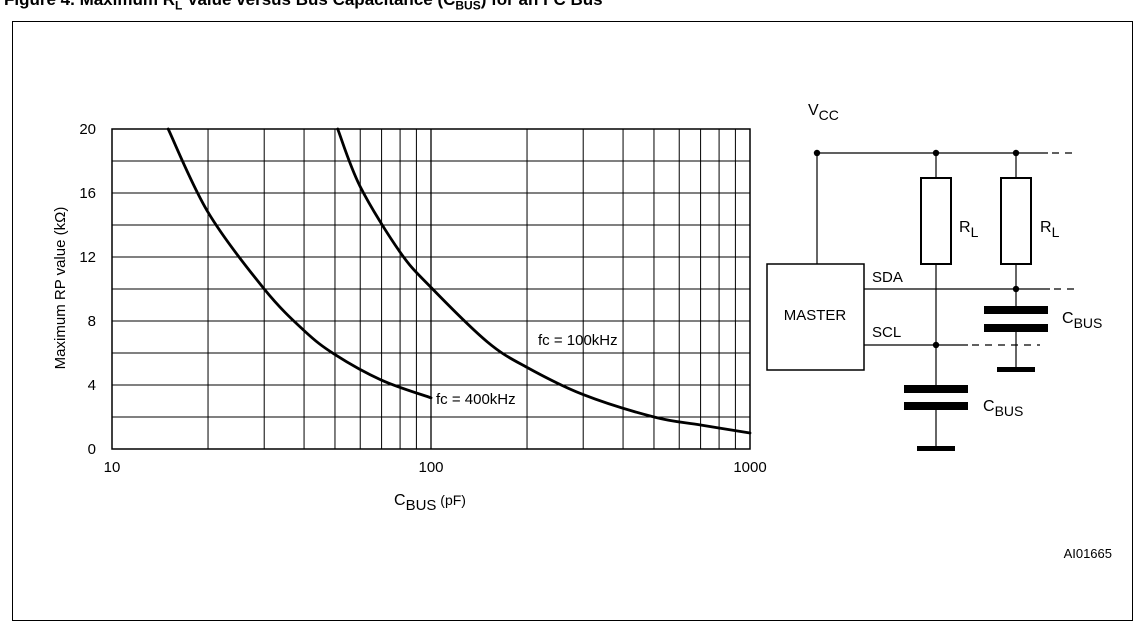 The height and width of the screenshot is (621, 1146). What do you see at coordinates (1016, 369) in the screenshot?
I see `sda-ground-icon` at bounding box center [1016, 369].